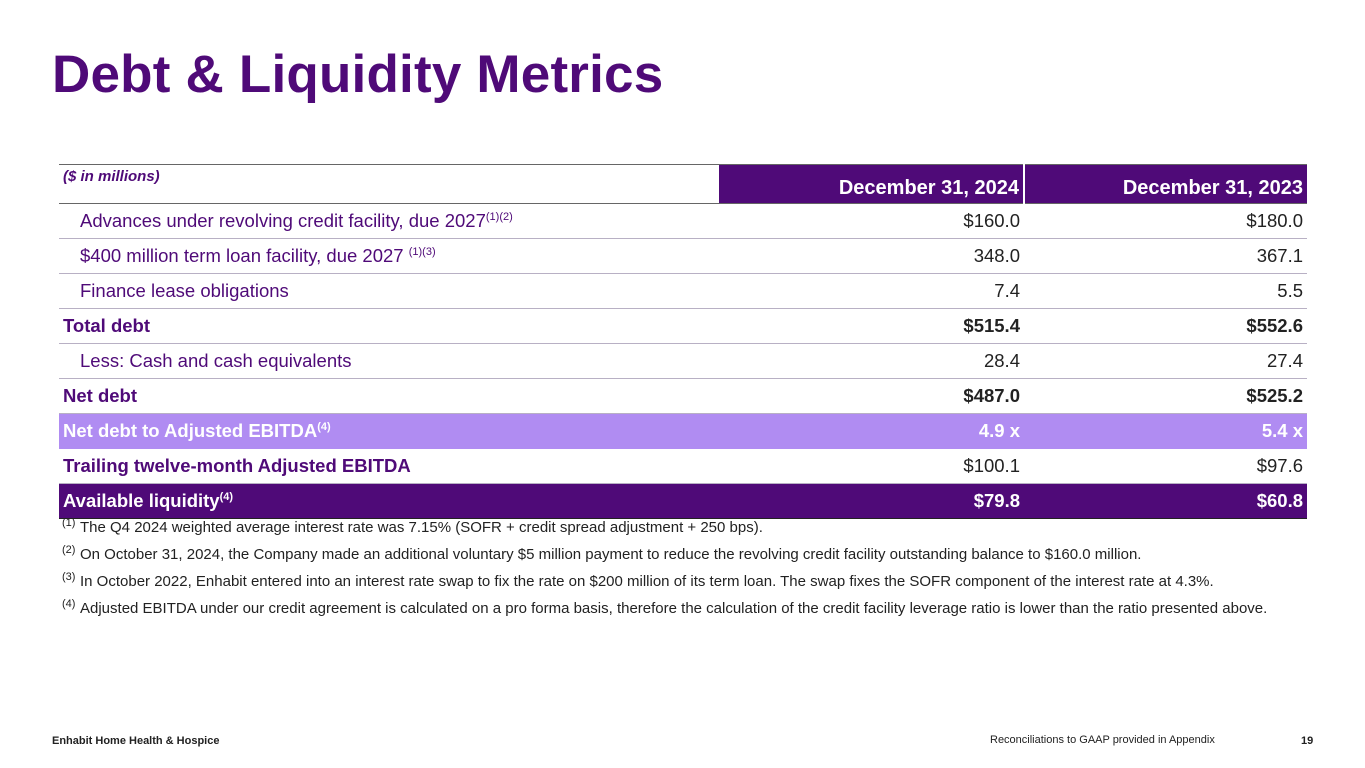 Image resolution: width=1365 pixels, height=768 pixels. Describe the element at coordinates (1165, 291) in the screenshot. I see `value-2023: 5.5` at that location.